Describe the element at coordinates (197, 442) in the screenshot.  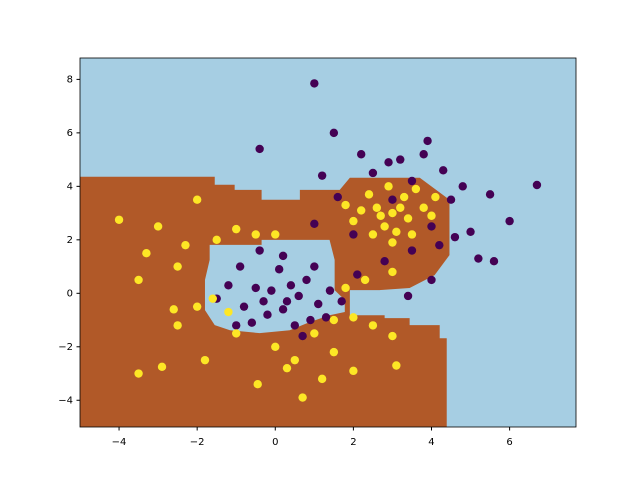
I see `x-tick-label: −2` at that location.